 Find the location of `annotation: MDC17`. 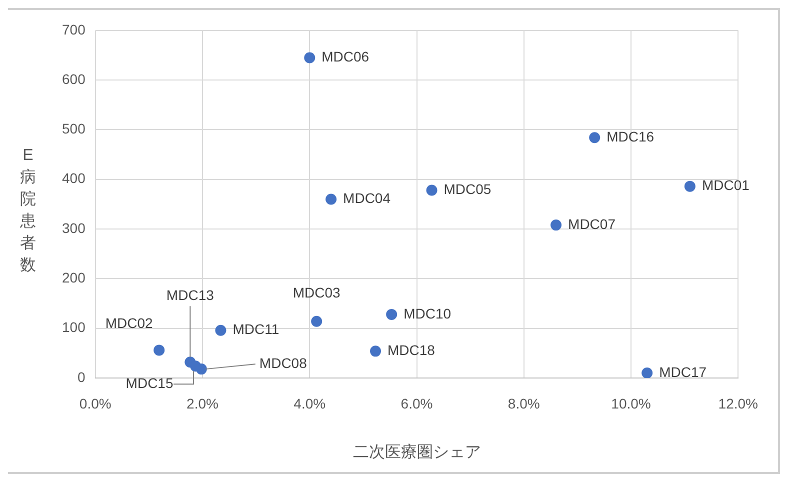

annotation: MDC17 is located at coordinates (683, 372).